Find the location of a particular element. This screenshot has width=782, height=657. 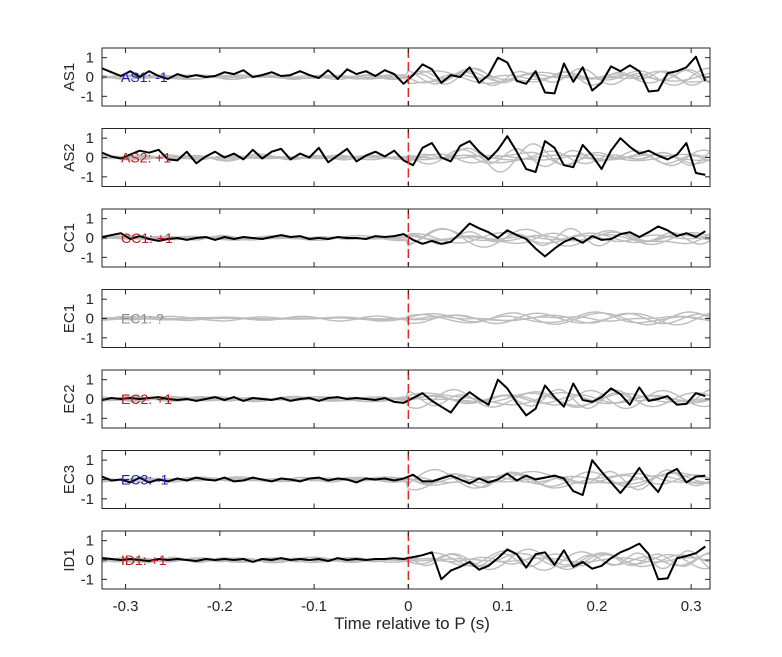

x-tick-label: -0.2 is located at coordinates (220, 606).